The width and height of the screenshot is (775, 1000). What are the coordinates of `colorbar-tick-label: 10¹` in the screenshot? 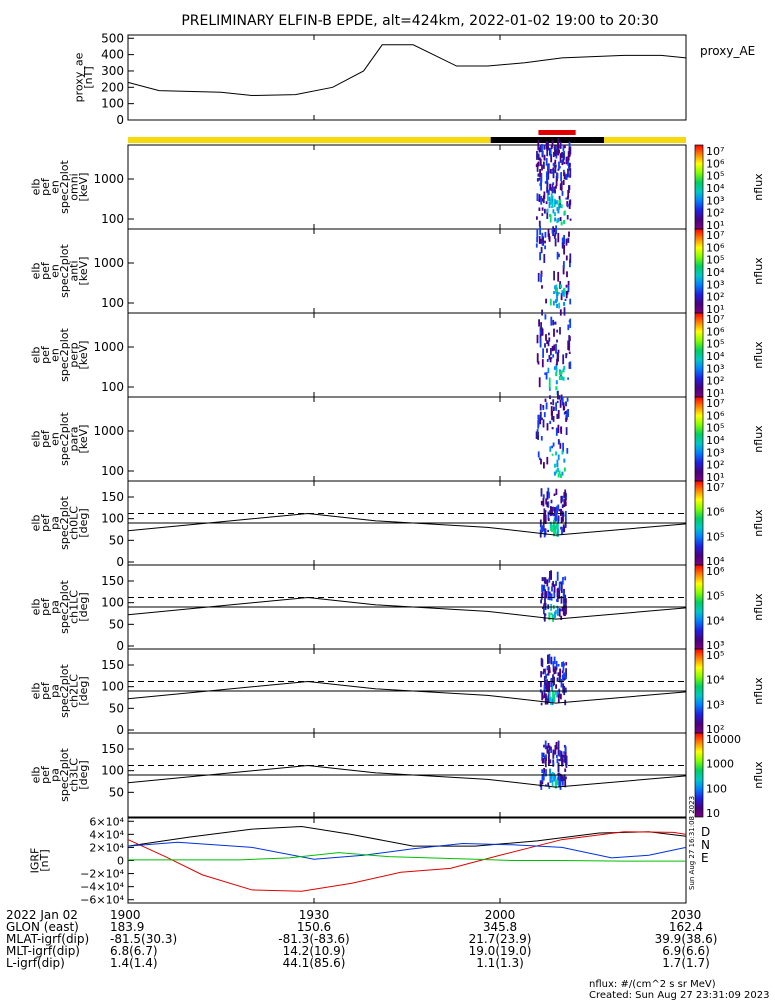 It's located at (715, 477).